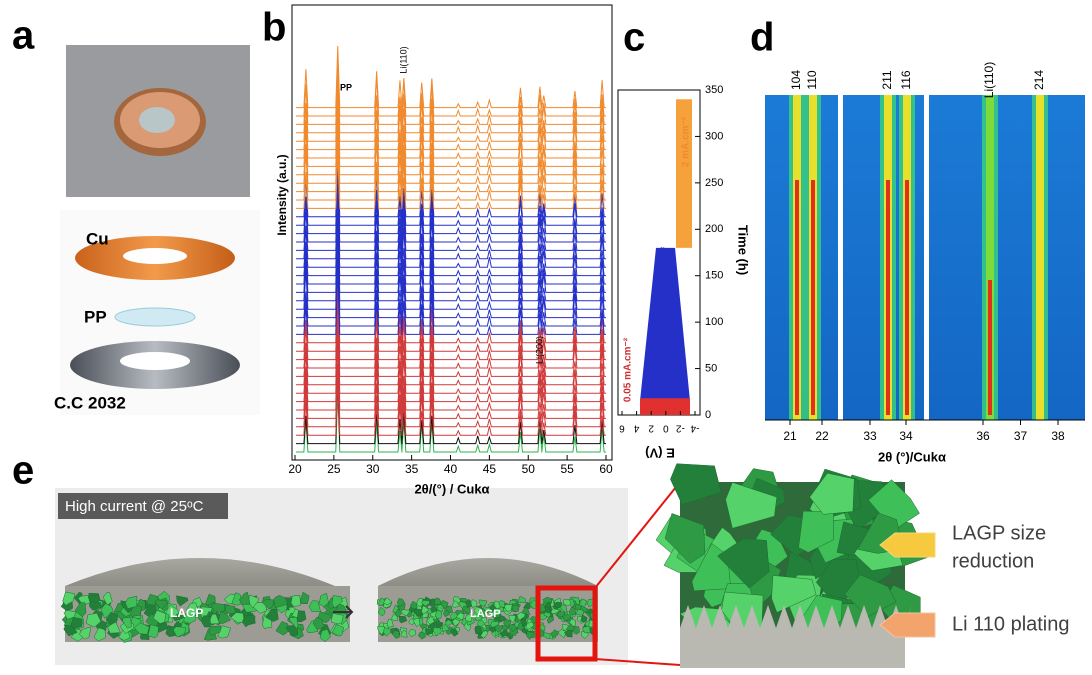 Image resolution: width=1092 pixels, height=675 pixels. Describe the element at coordinates (870, 436) in the screenshot. I see `x-tick-label: 33` at that location.